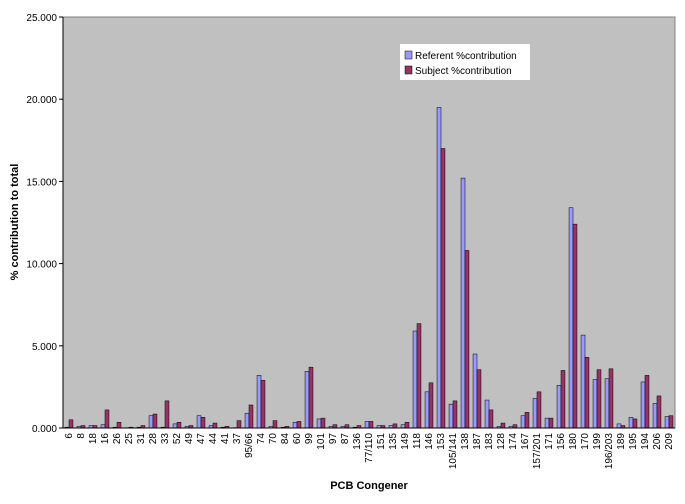 The width and height of the screenshot is (685, 504). What do you see at coordinates (417, 441) in the screenshot?
I see `x-tick-label: 118` at bounding box center [417, 441].